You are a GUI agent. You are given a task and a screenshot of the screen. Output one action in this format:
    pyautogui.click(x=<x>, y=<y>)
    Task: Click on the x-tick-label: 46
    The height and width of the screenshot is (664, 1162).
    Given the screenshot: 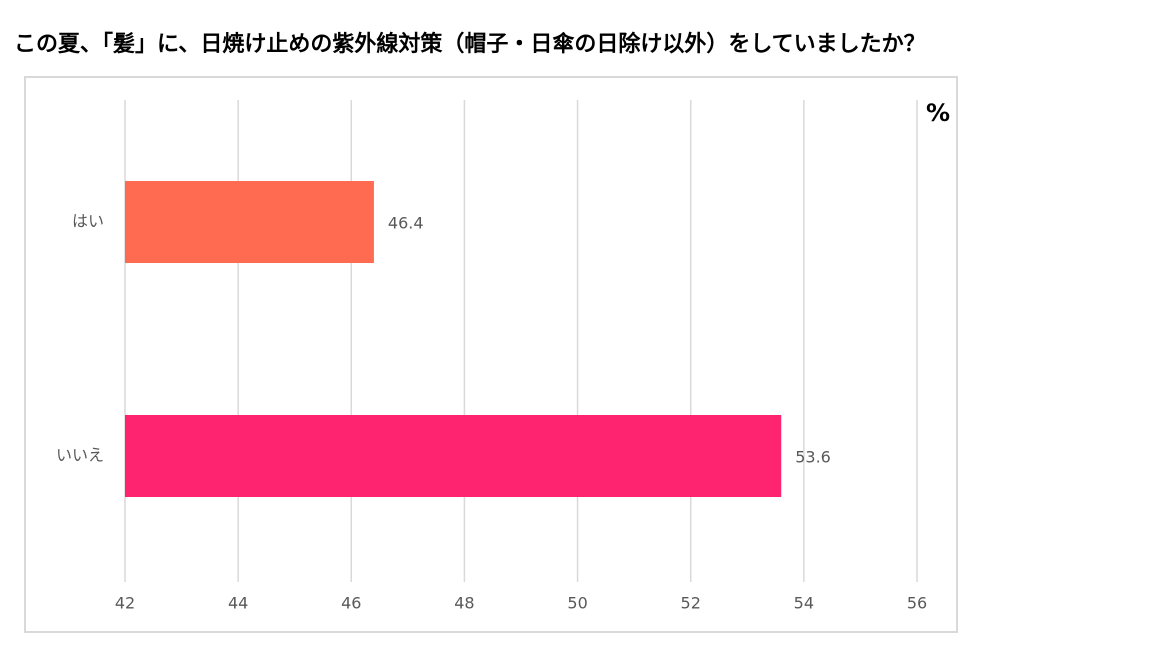 What is the action you would take?
    pyautogui.click(x=351, y=603)
    